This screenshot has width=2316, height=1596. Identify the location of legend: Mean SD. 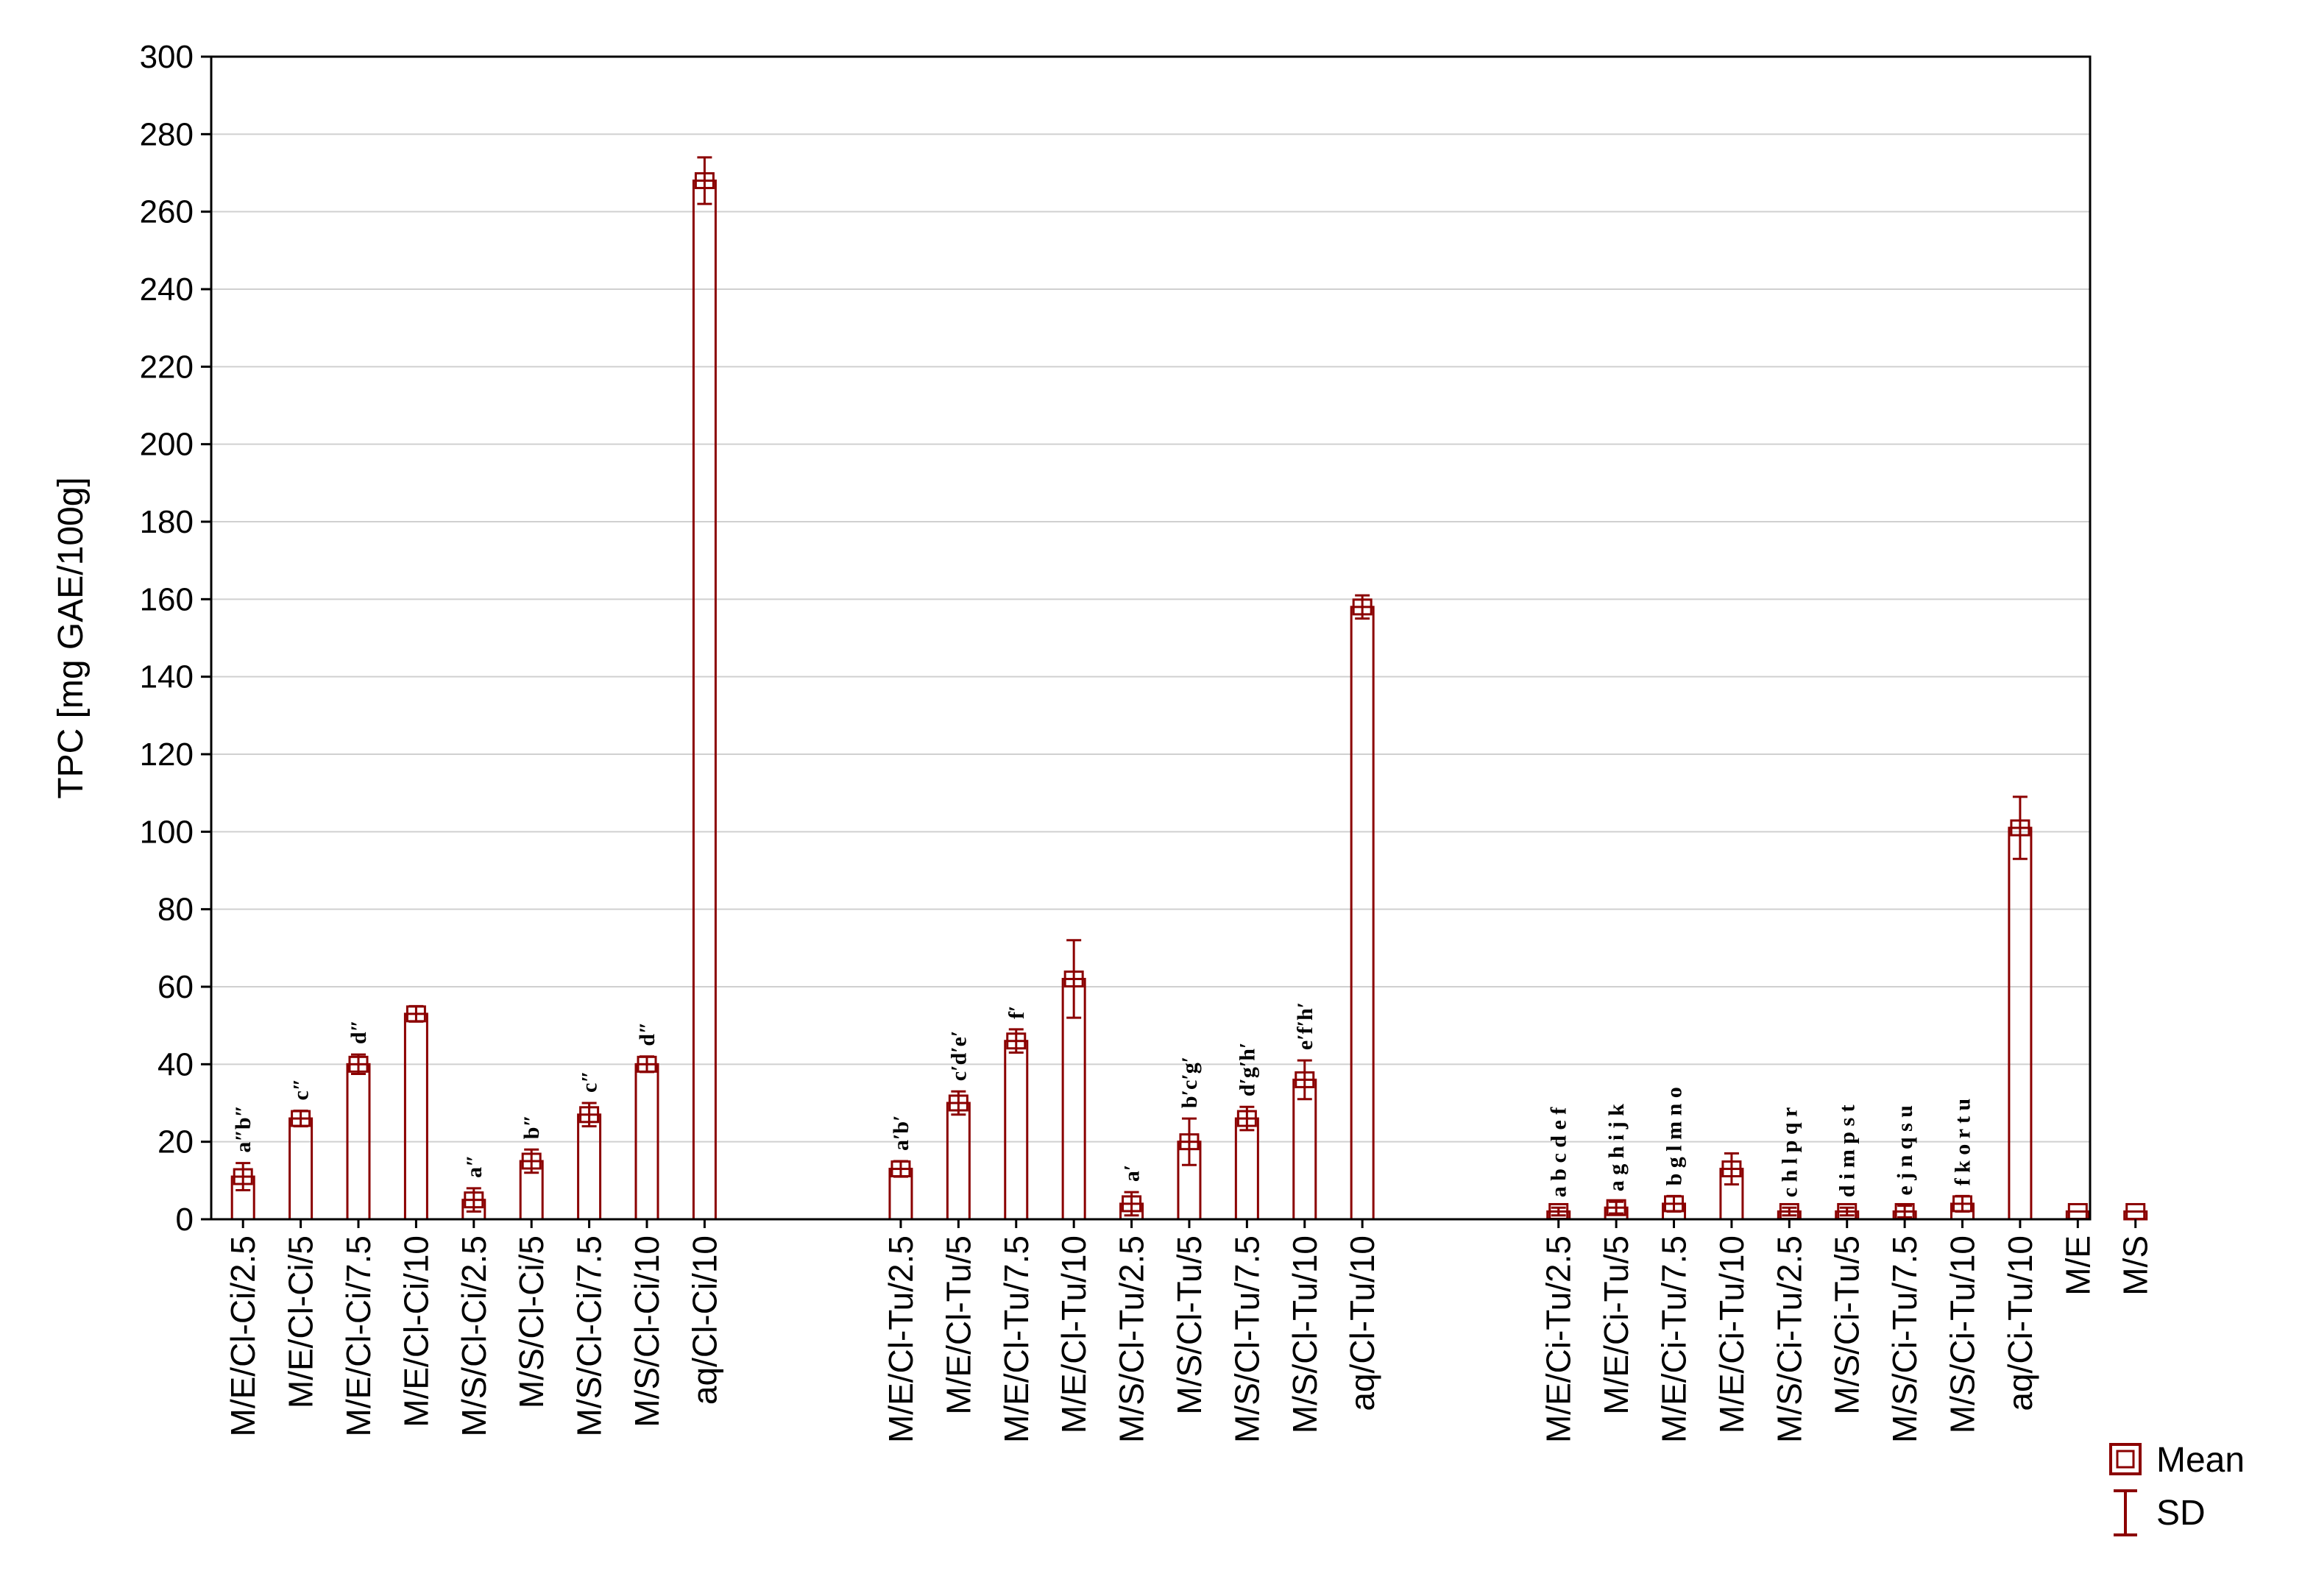
(2177, 1489).